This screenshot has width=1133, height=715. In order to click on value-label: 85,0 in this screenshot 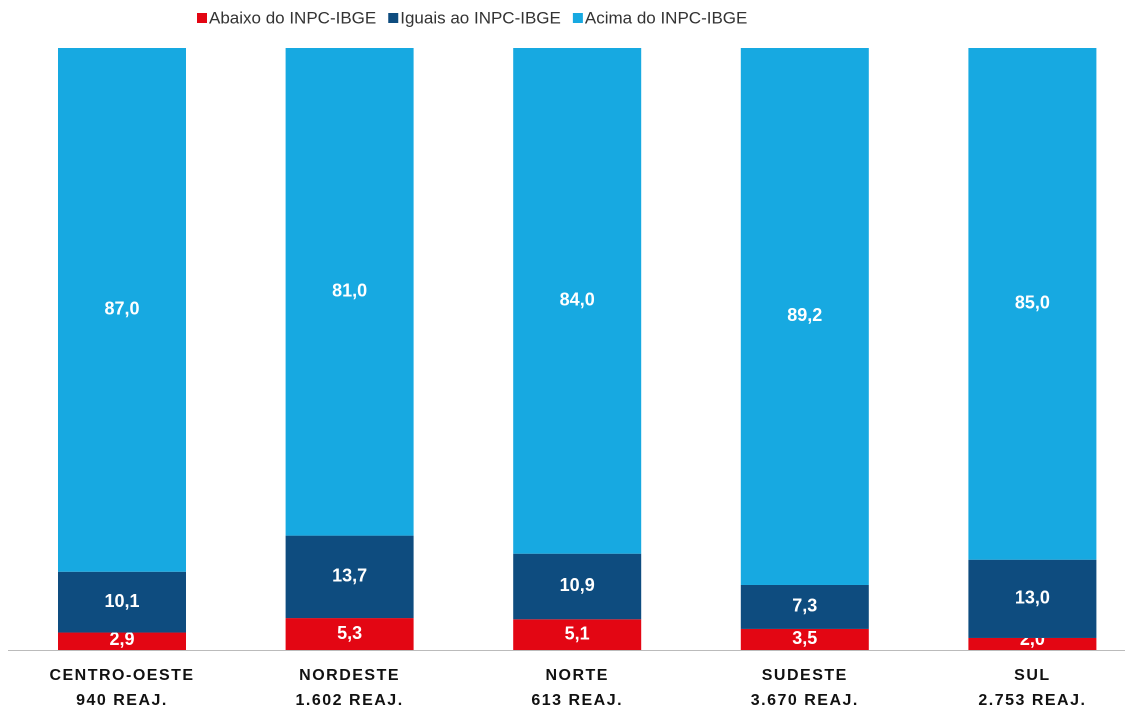, I will do `click(1032, 303)`.